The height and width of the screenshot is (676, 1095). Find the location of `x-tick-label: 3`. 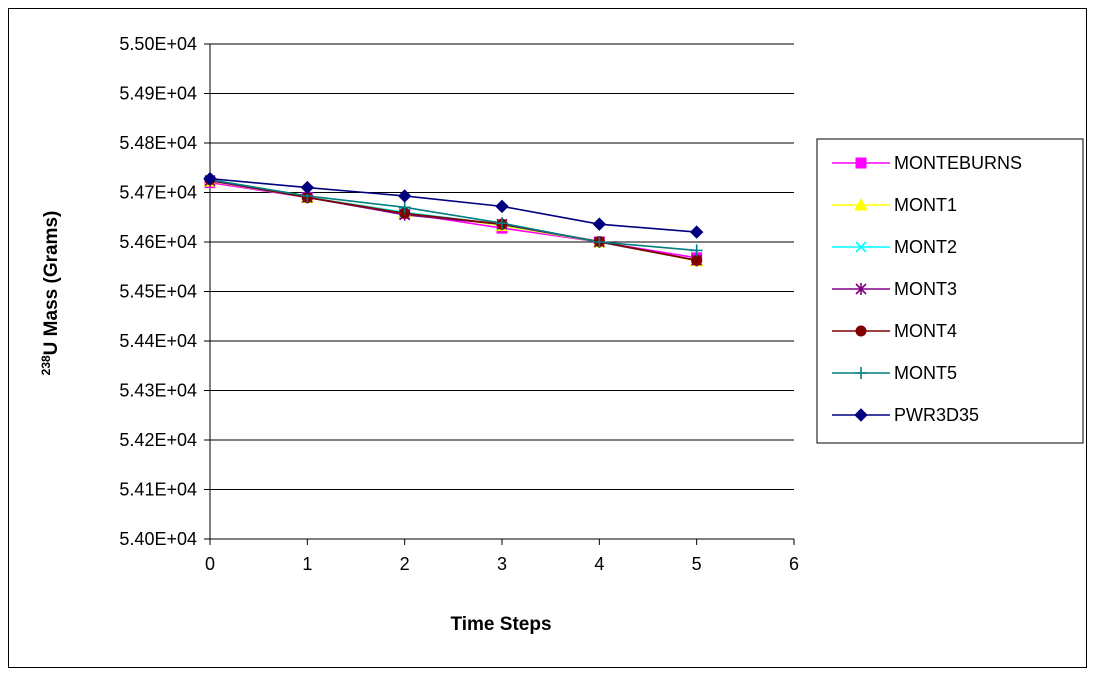

x-tick-label: 3 is located at coordinates (502, 564).